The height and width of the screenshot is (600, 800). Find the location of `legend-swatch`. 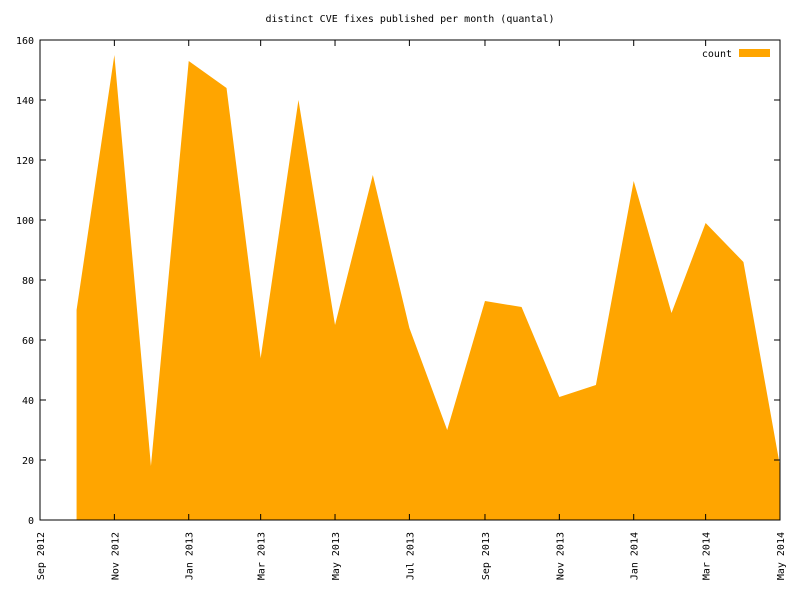

legend-swatch is located at coordinates (754, 53).